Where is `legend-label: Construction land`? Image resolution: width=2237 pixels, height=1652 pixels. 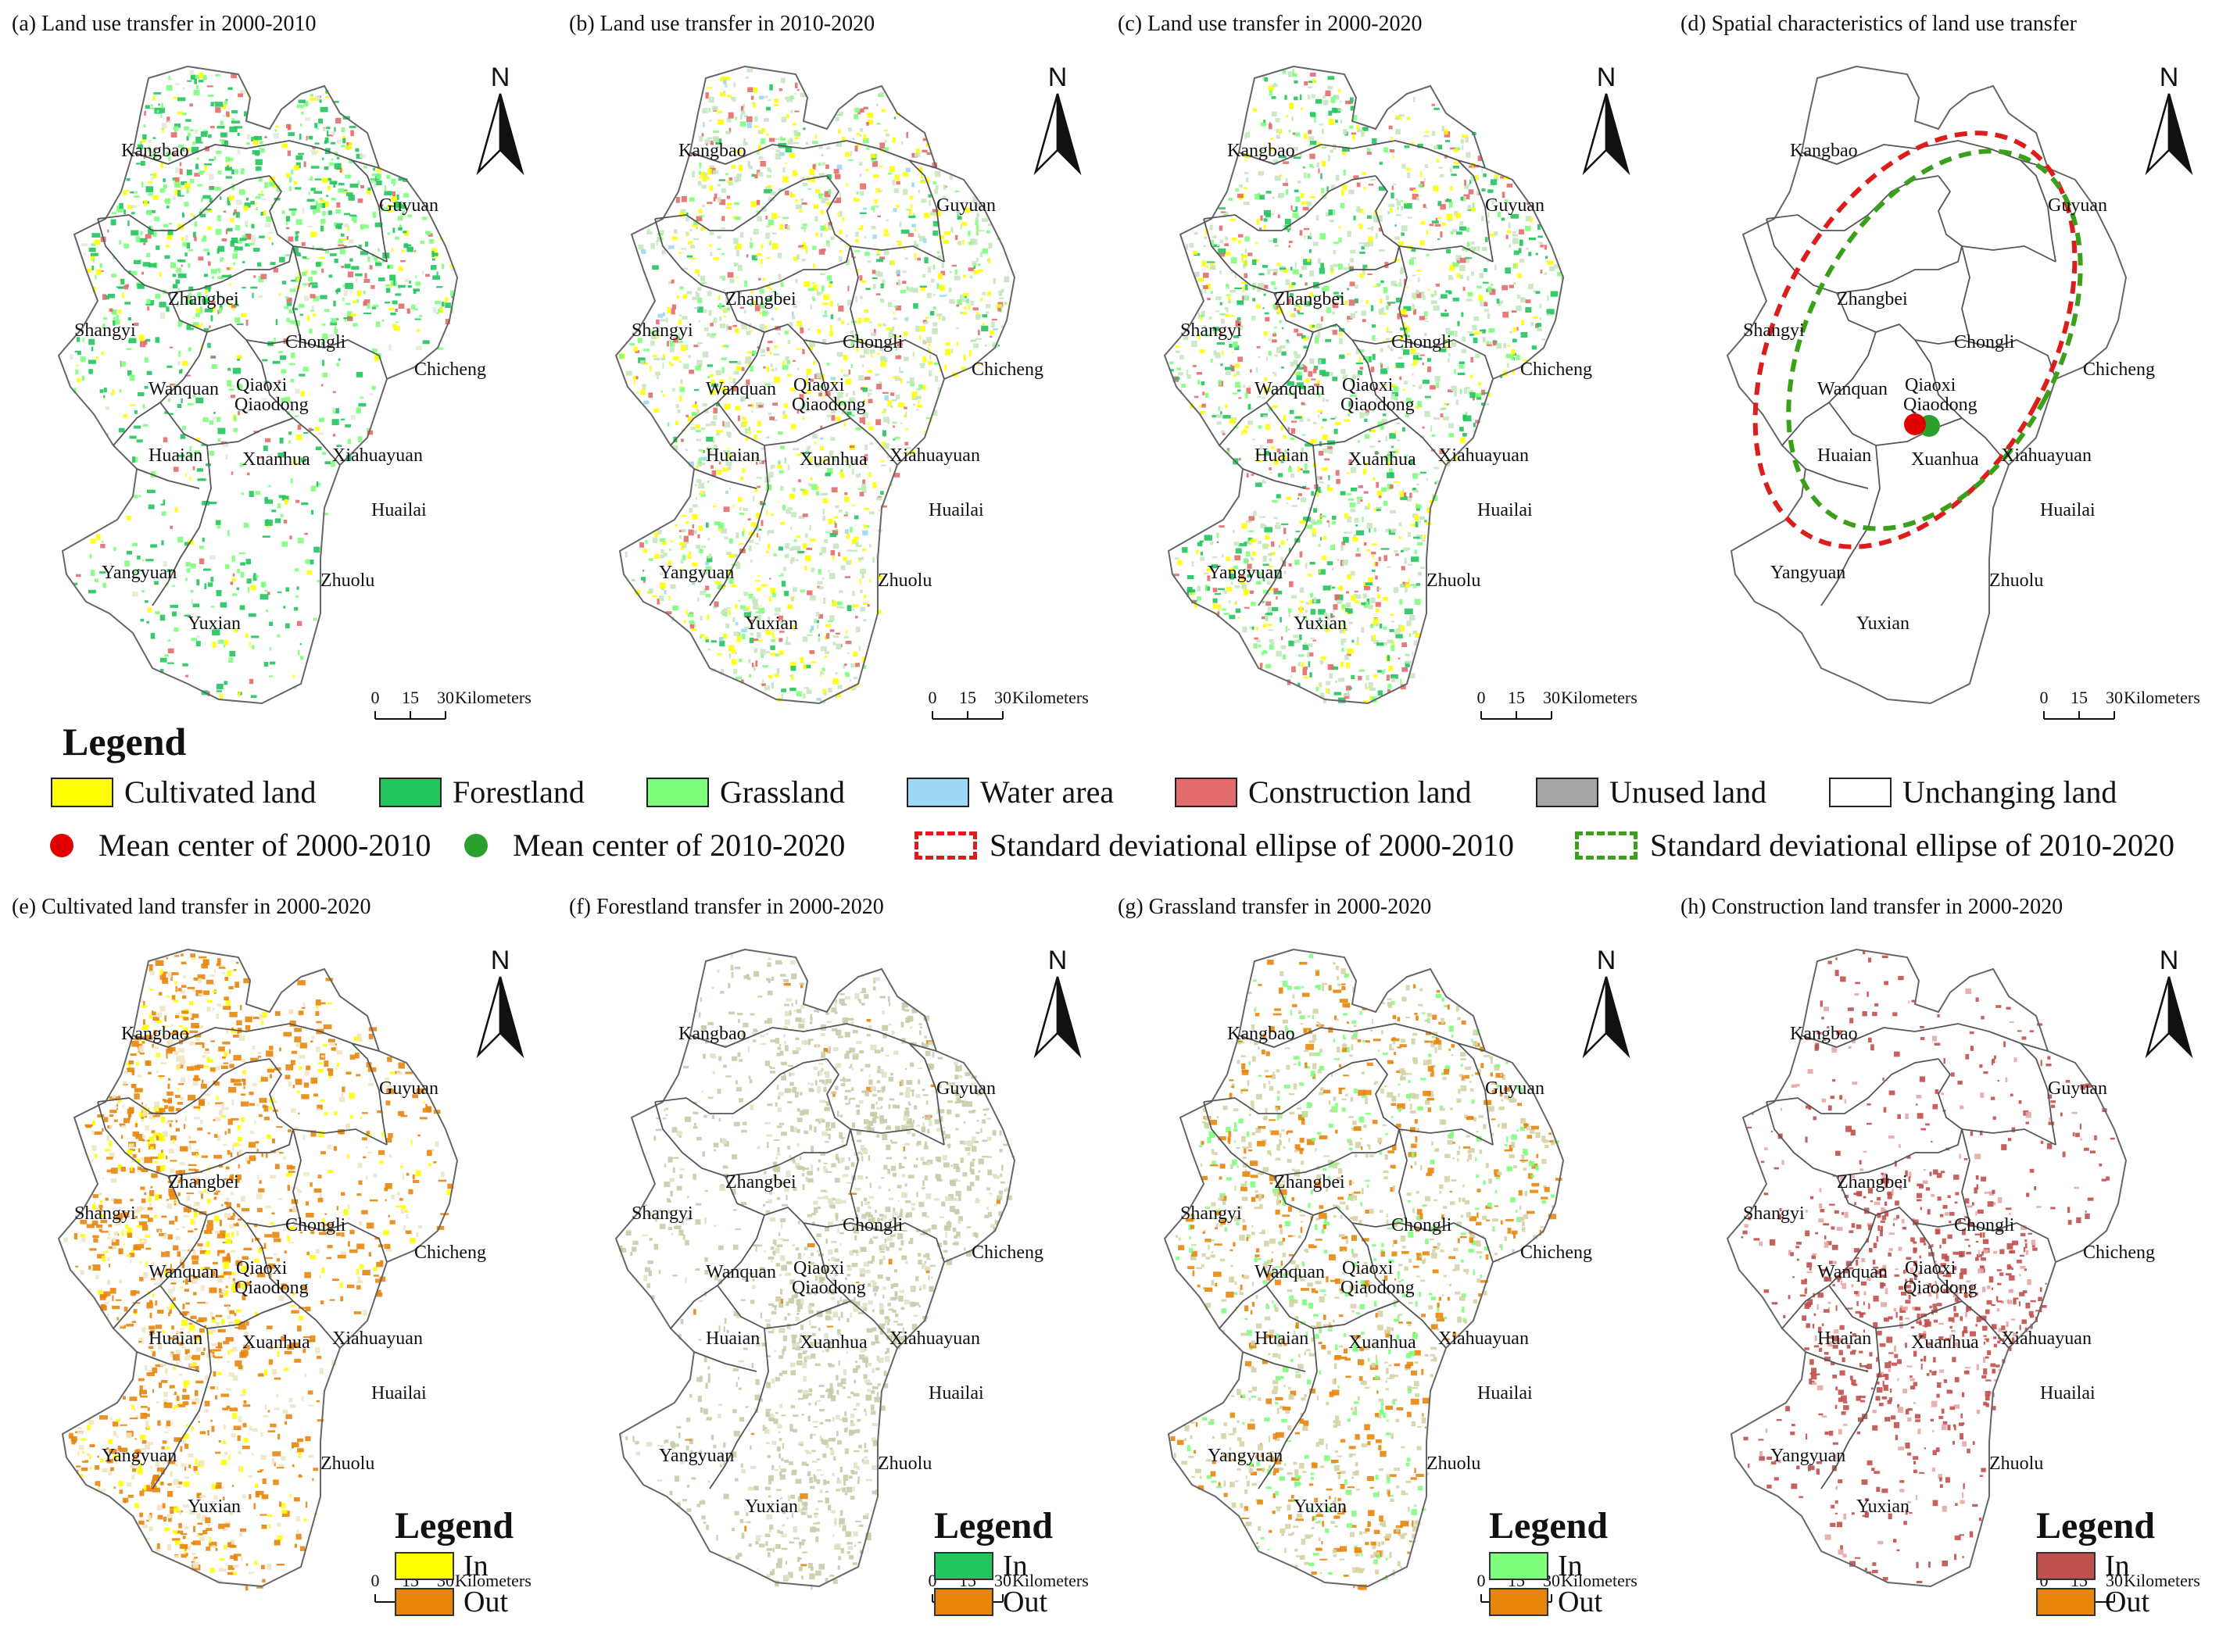
legend-label: Construction land is located at coordinates (1360, 792).